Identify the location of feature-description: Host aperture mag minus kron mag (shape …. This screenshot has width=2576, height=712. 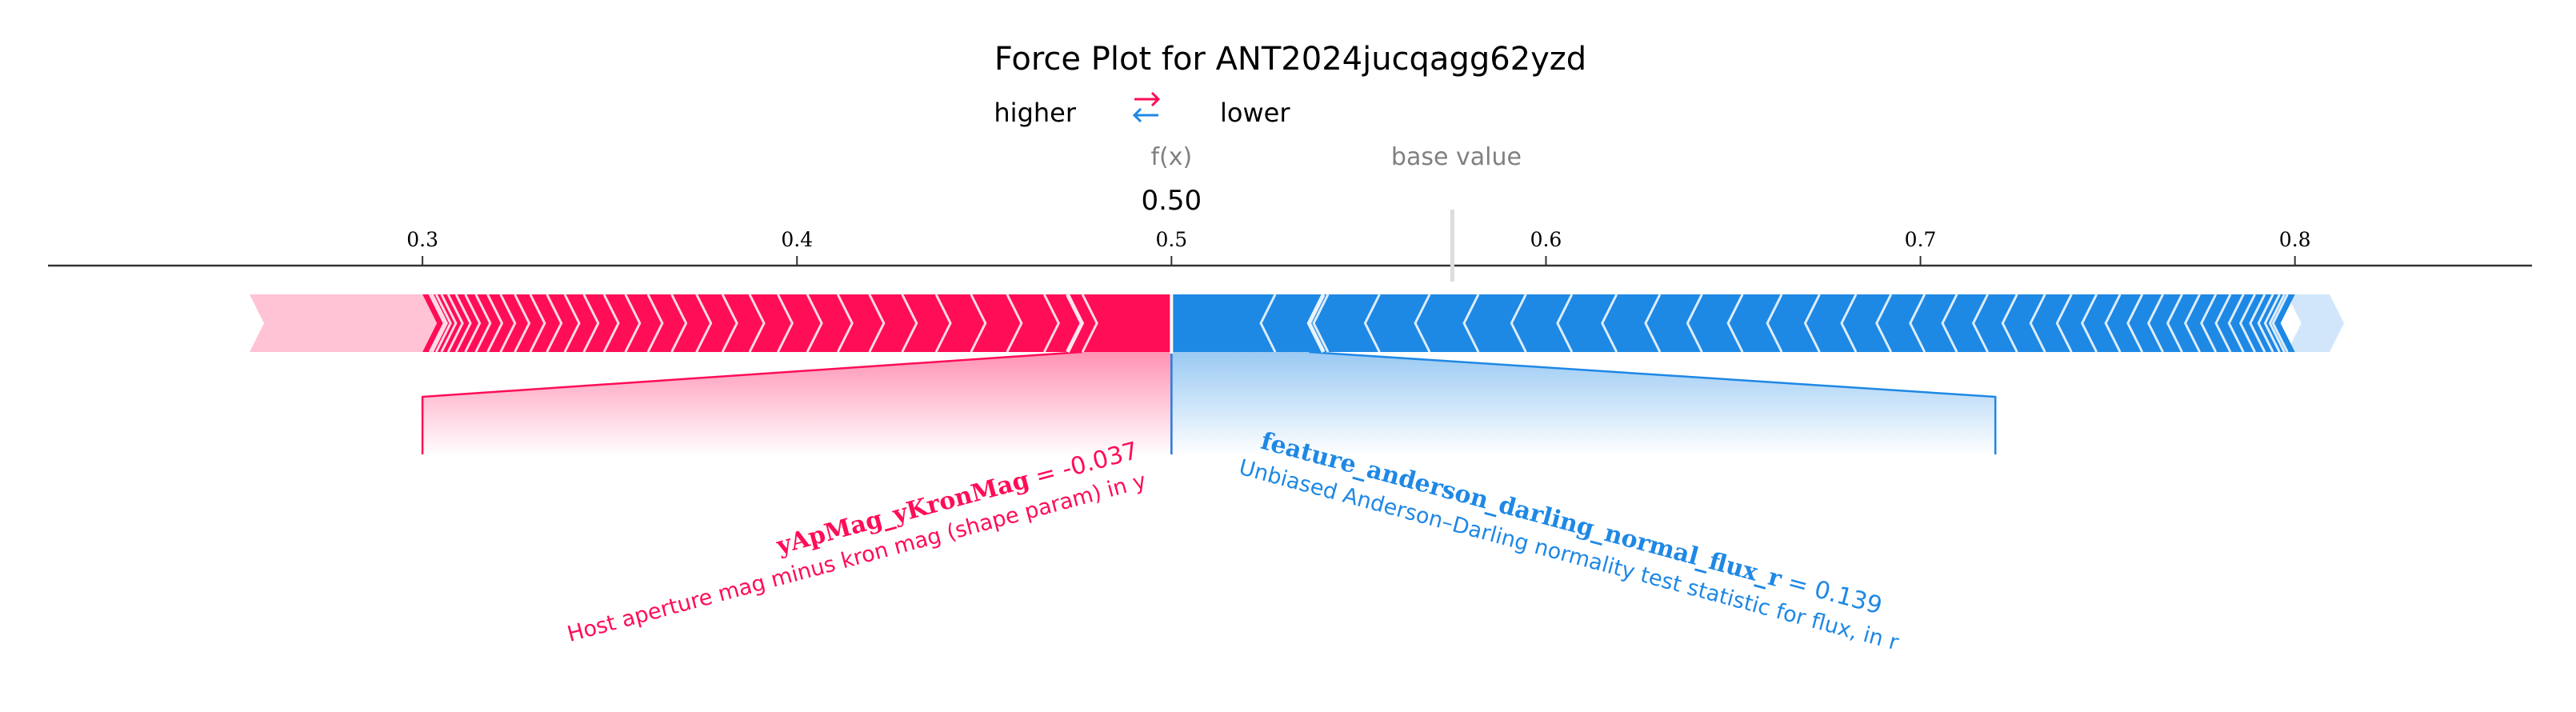
(857, 558).